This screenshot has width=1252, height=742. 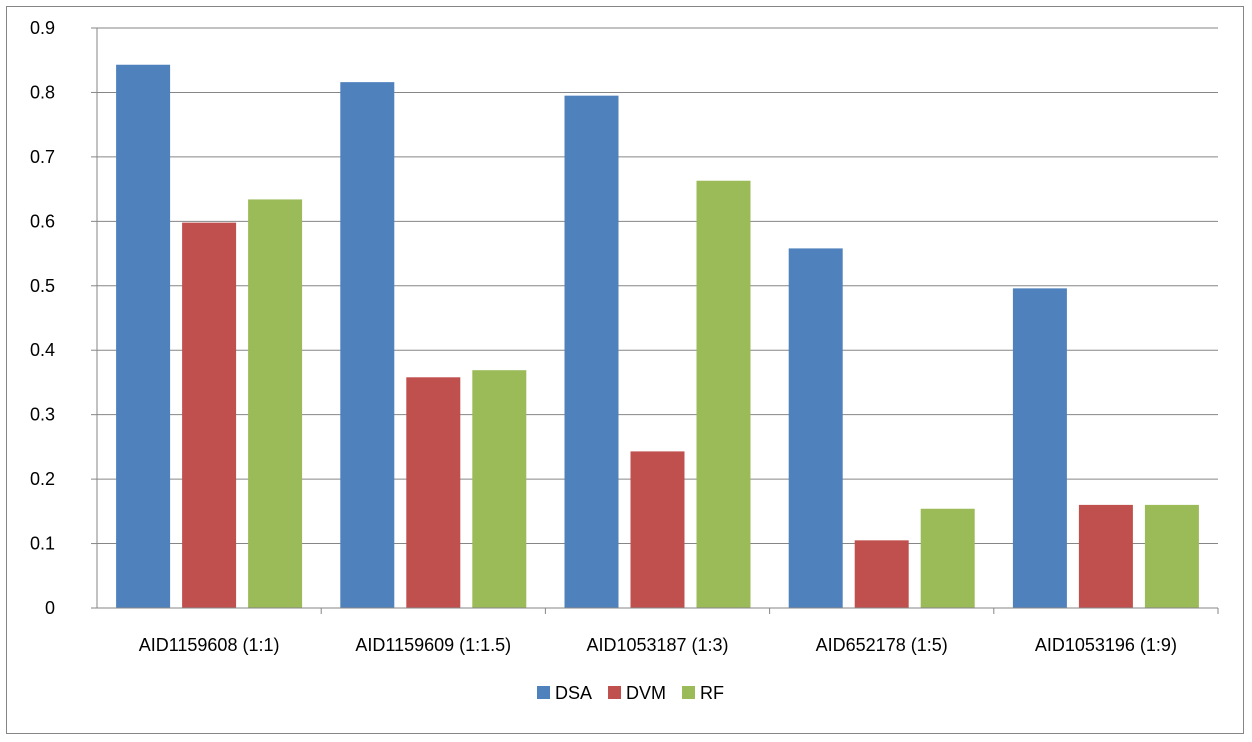 What do you see at coordinates (1106, 645) in the screenshot?
I see `x-tick-label: AID1053196 (1:9)` at bounding box center [1106, 645].